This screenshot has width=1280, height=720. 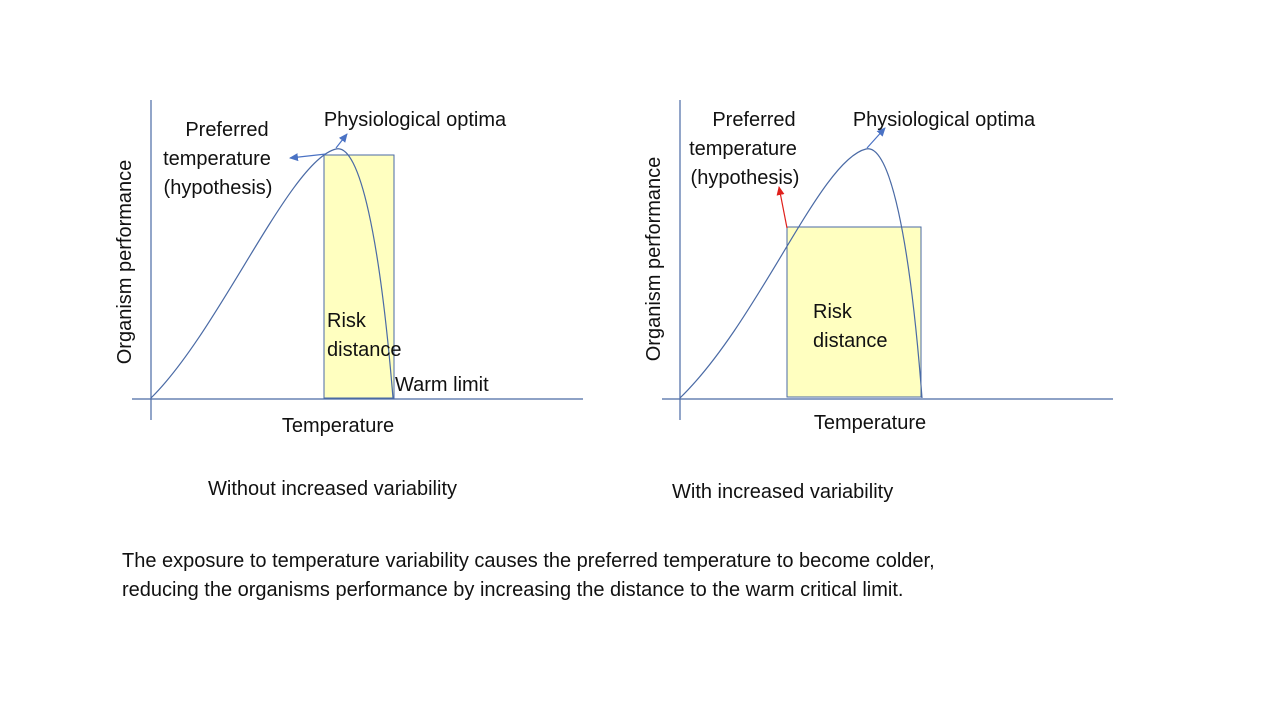 I want to click on left-risk-label-line2: distance, so click(x=364, y=350).